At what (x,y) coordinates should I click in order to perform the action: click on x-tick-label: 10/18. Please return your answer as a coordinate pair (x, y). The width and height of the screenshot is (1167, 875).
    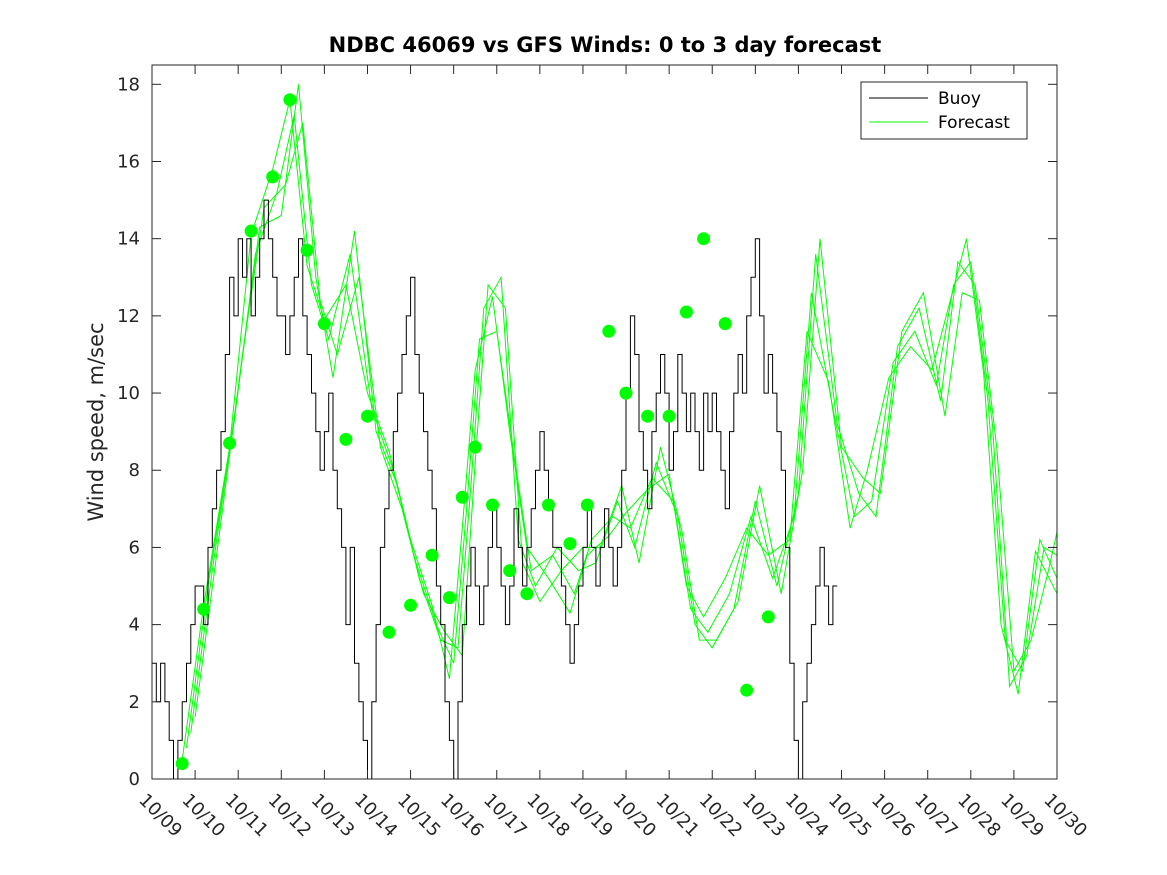
    Looking at the image, I should click on (548, 816).